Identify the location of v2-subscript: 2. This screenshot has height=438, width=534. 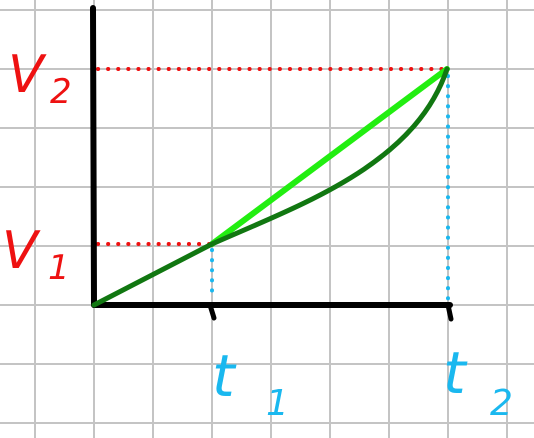
(61, 92).